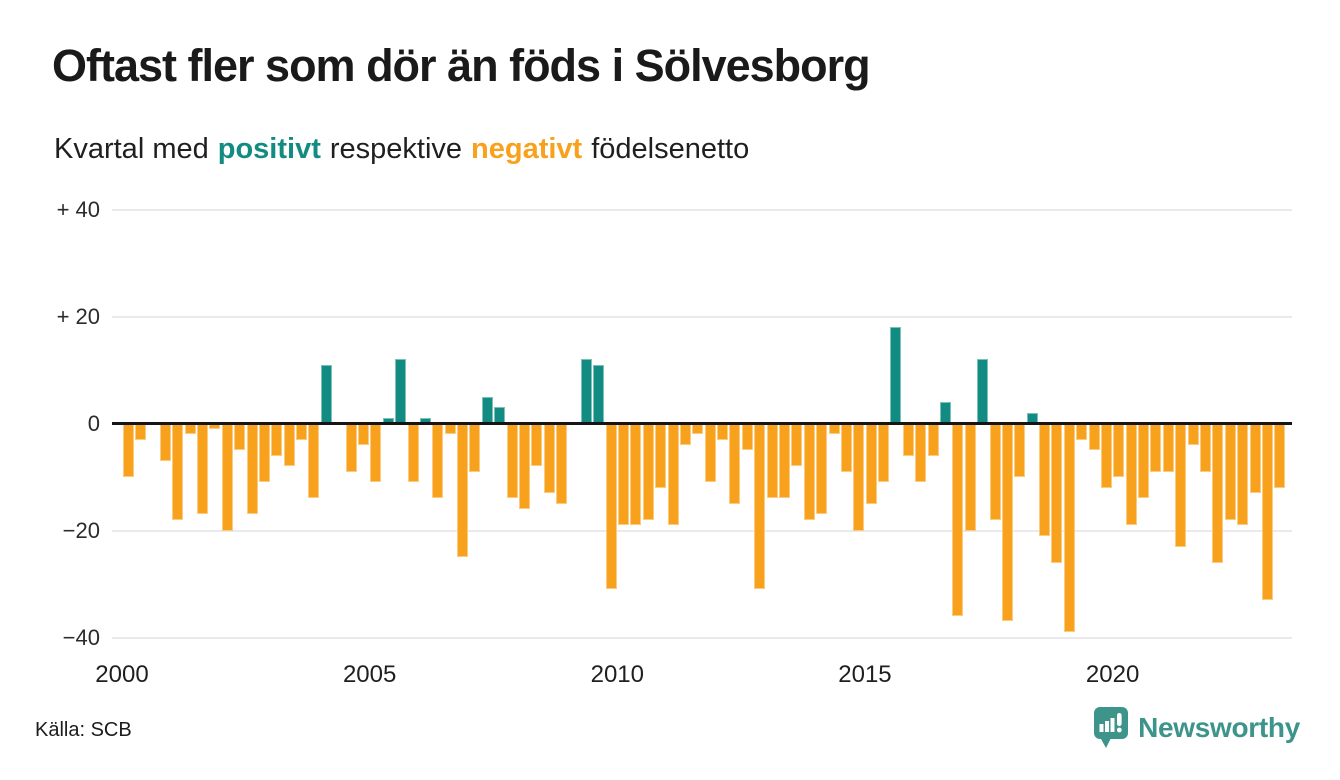  What do you see at coordinates (673, 474) in the screenshot?
I see `bar-2011-Q1` at bounding box center [673, 474].